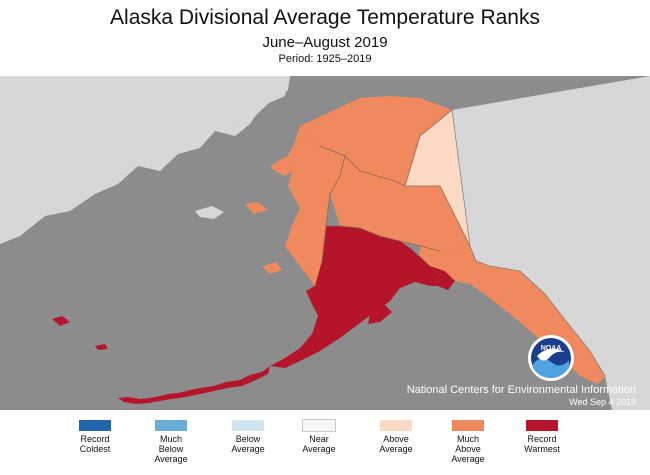  I want to click on legend-label: Record Warmest, so click(542, 444).